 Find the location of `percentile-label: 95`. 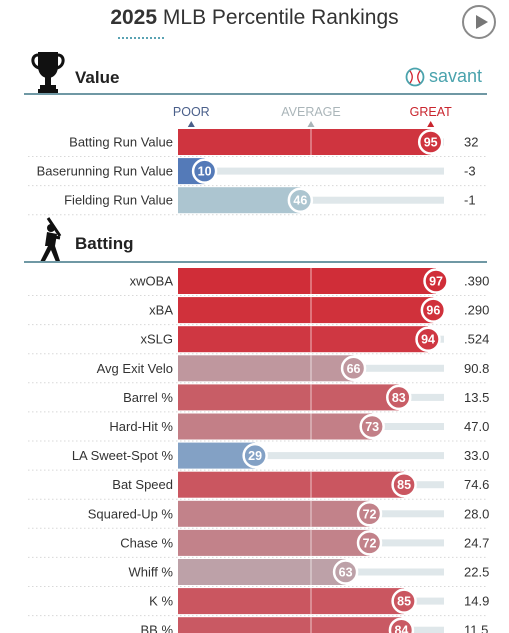

percentile-label: 95 is located at coordinates (431, 143).